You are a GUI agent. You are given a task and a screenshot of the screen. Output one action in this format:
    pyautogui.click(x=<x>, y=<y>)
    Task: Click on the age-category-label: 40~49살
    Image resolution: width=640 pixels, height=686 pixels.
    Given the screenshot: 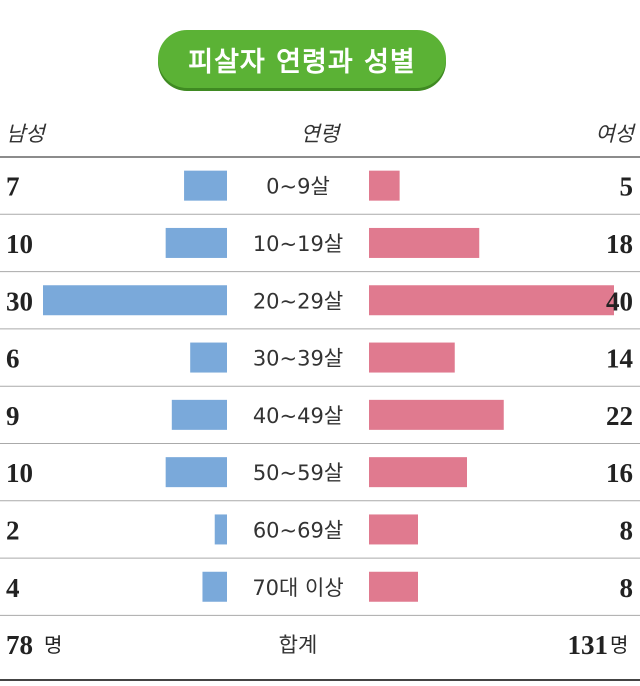 What is the action you would take?
    pyautogui.click(x=298, y=416)
    